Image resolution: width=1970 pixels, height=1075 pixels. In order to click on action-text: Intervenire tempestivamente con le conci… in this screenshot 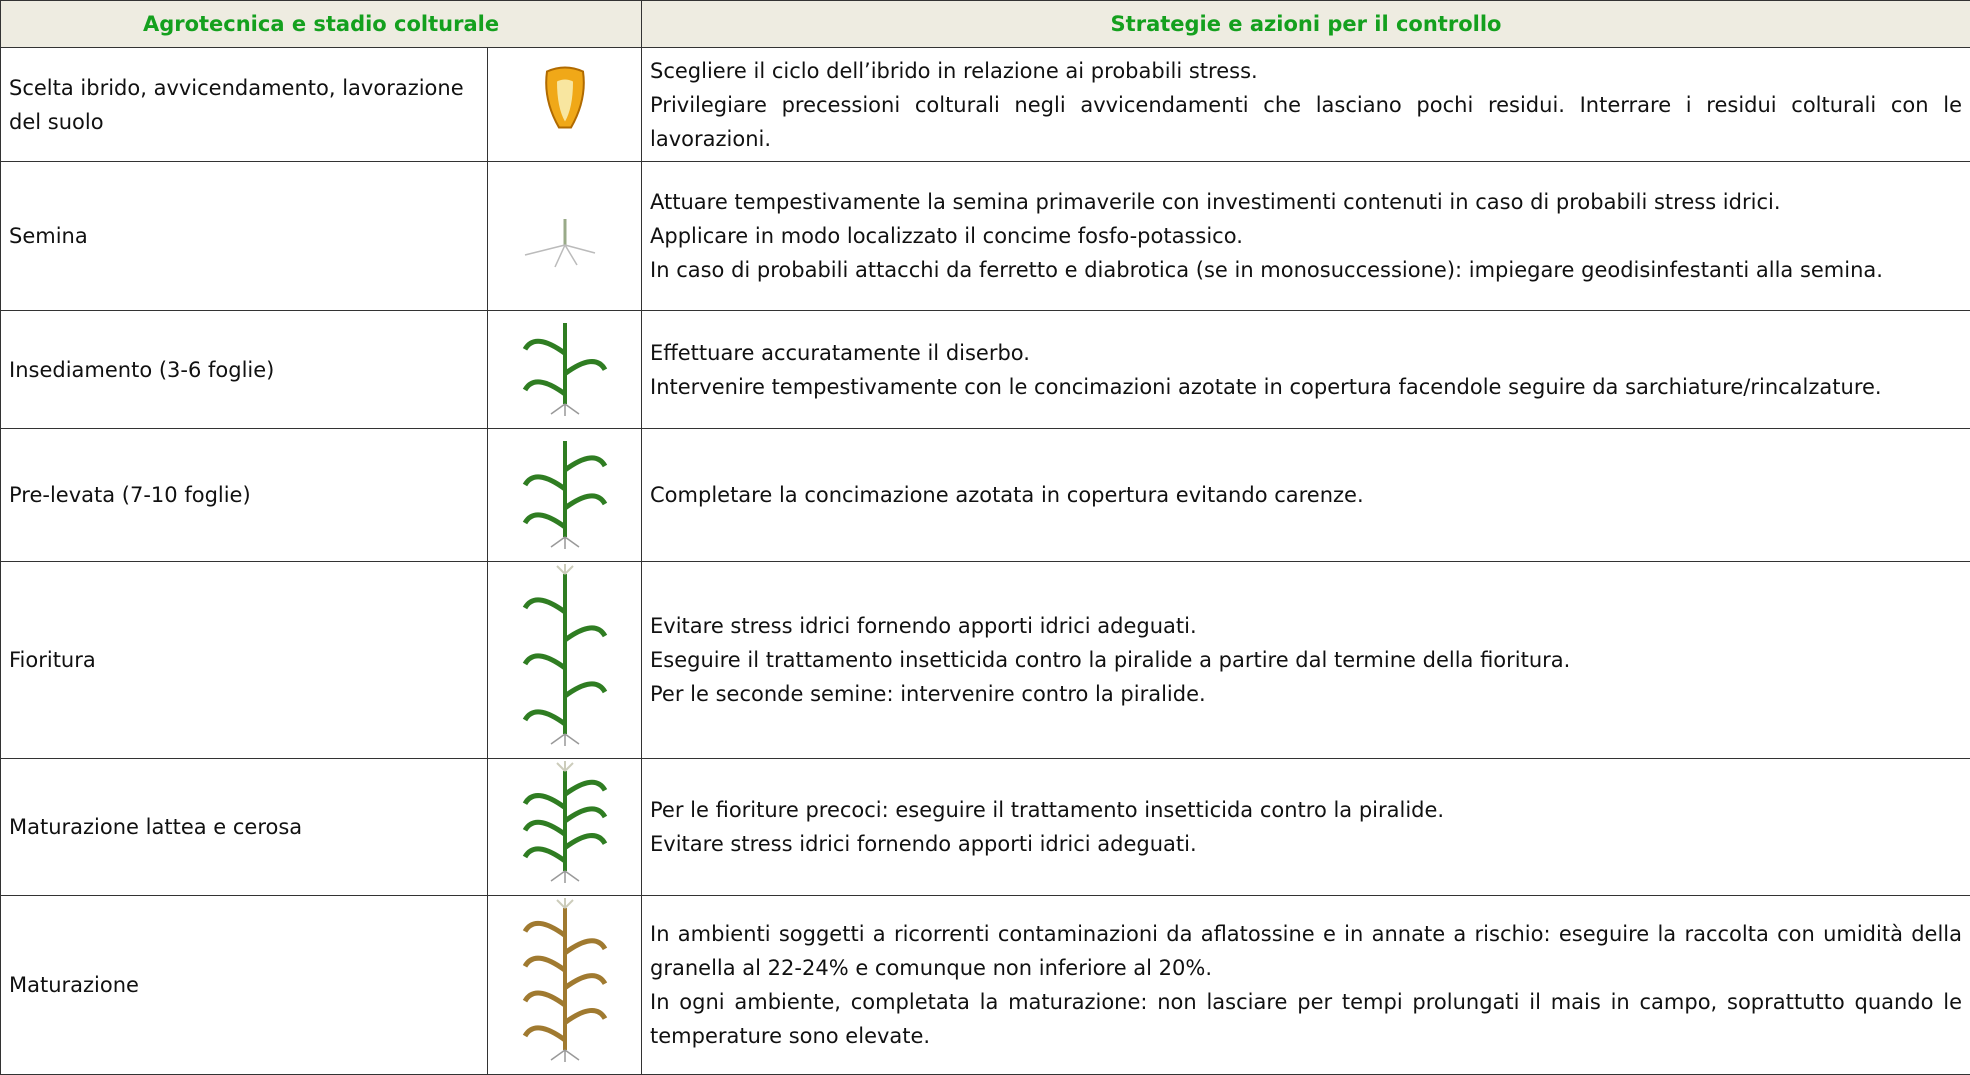, I will do `click(1306, 387)`.